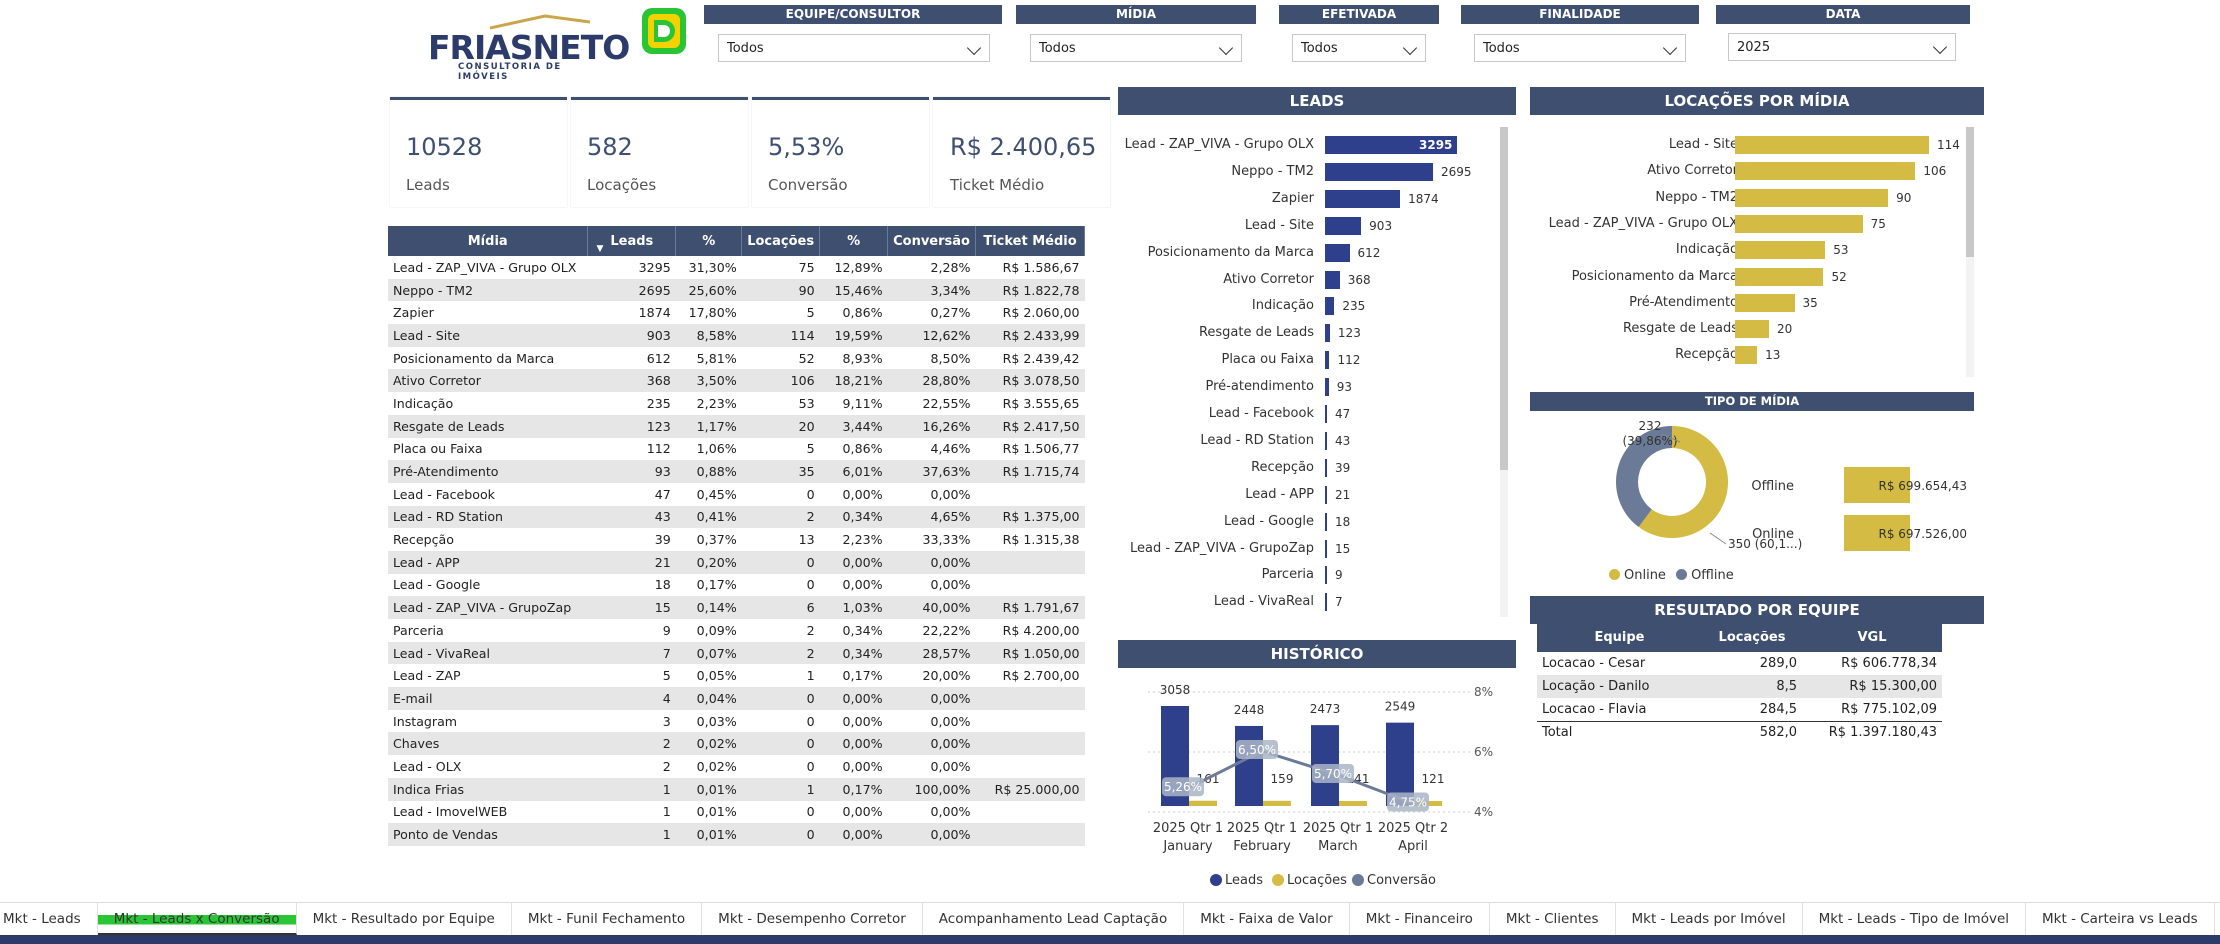 This screenshot has width=2220, height=944. Describe the element at coordinates (1619, 637) in the screenshot. I see `col-header-equipe: Equipe` at that location.